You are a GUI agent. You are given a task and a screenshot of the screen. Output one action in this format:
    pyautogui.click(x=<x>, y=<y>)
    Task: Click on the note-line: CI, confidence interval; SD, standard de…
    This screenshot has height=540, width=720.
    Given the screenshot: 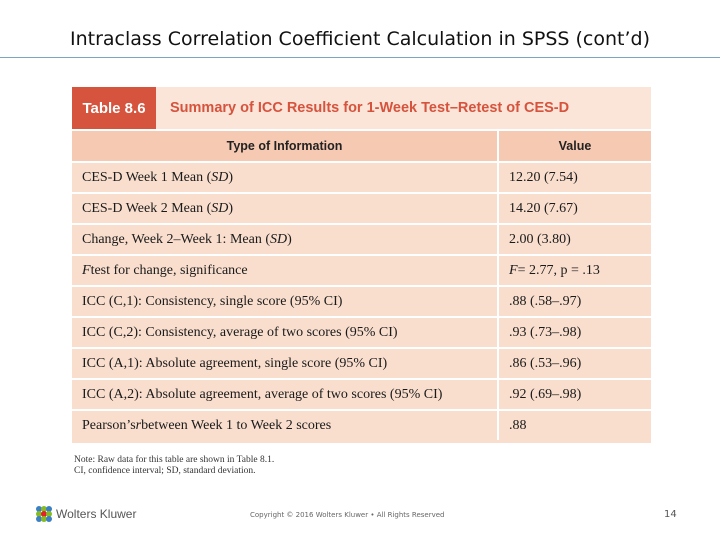 What is the action you would take?
    pyautogui.click(x=165, y=471)
    